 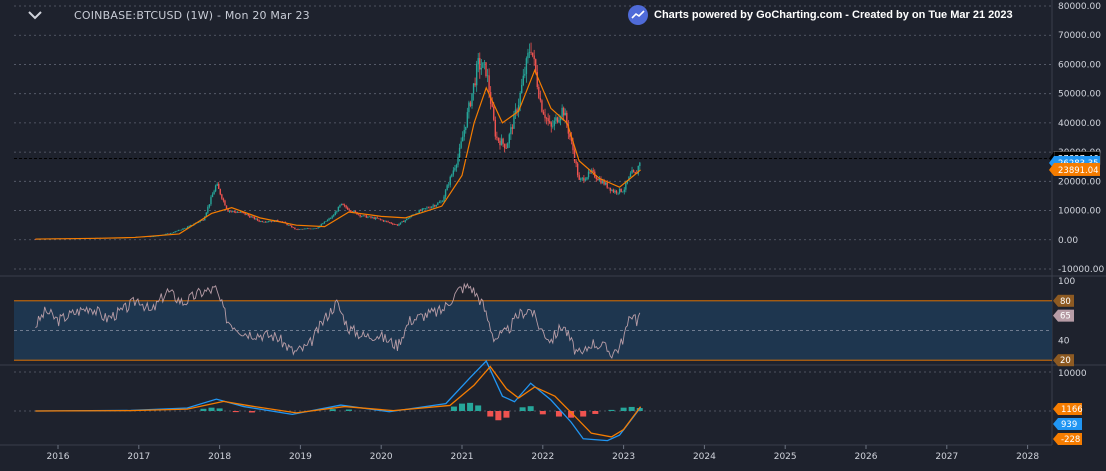 What do you see at coordinates (35, 15) in the screenshot?
I see `chevron-down-icon` at bounding box center [35, 15].